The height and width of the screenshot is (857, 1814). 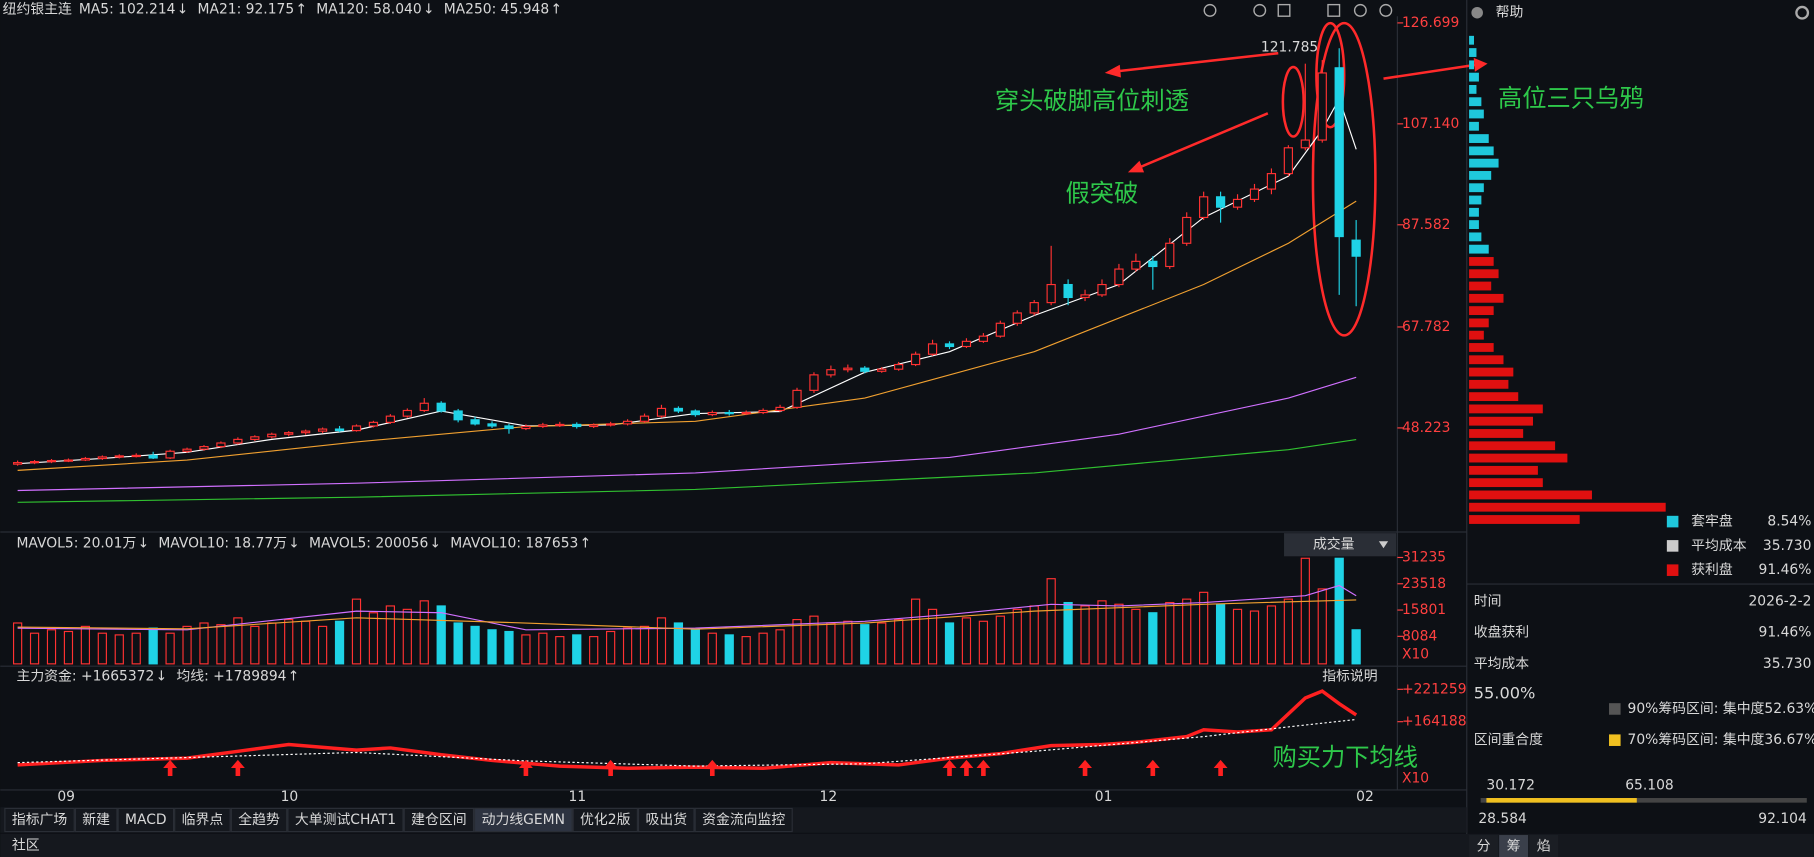 I want to click on arrowhead, so click(x=1480, y=64).